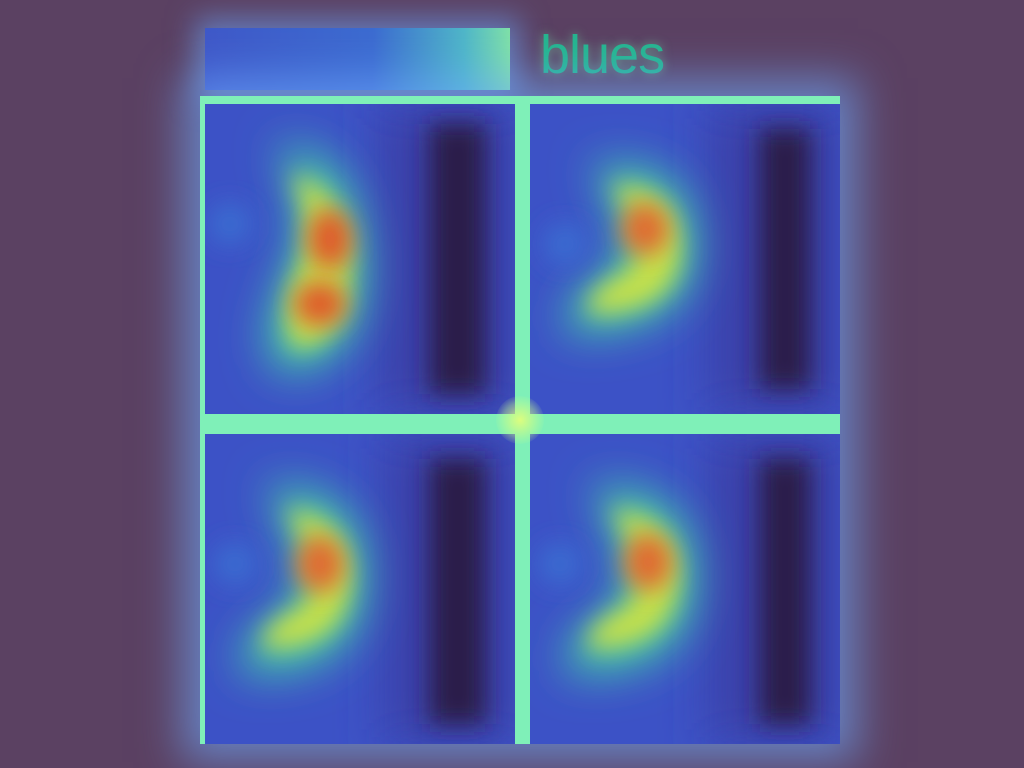 The image size is (1024, 768). I want to click on heatmap-top-right-image, so click(685, 259).